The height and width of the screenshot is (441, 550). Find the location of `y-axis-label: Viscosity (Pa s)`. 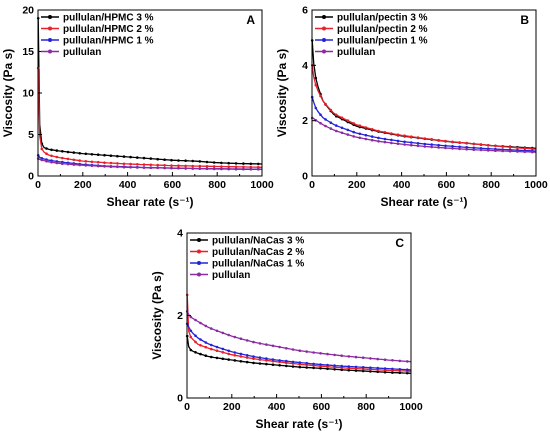

y-axis-label: Viscosity (Pa s) is located at coordinates (8, 93).